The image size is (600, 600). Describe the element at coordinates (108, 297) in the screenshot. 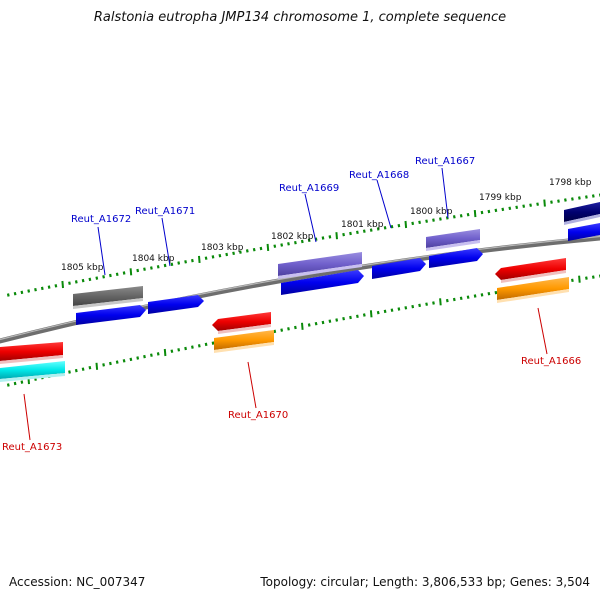

I see `gene-reut-a1672-band` at that location.